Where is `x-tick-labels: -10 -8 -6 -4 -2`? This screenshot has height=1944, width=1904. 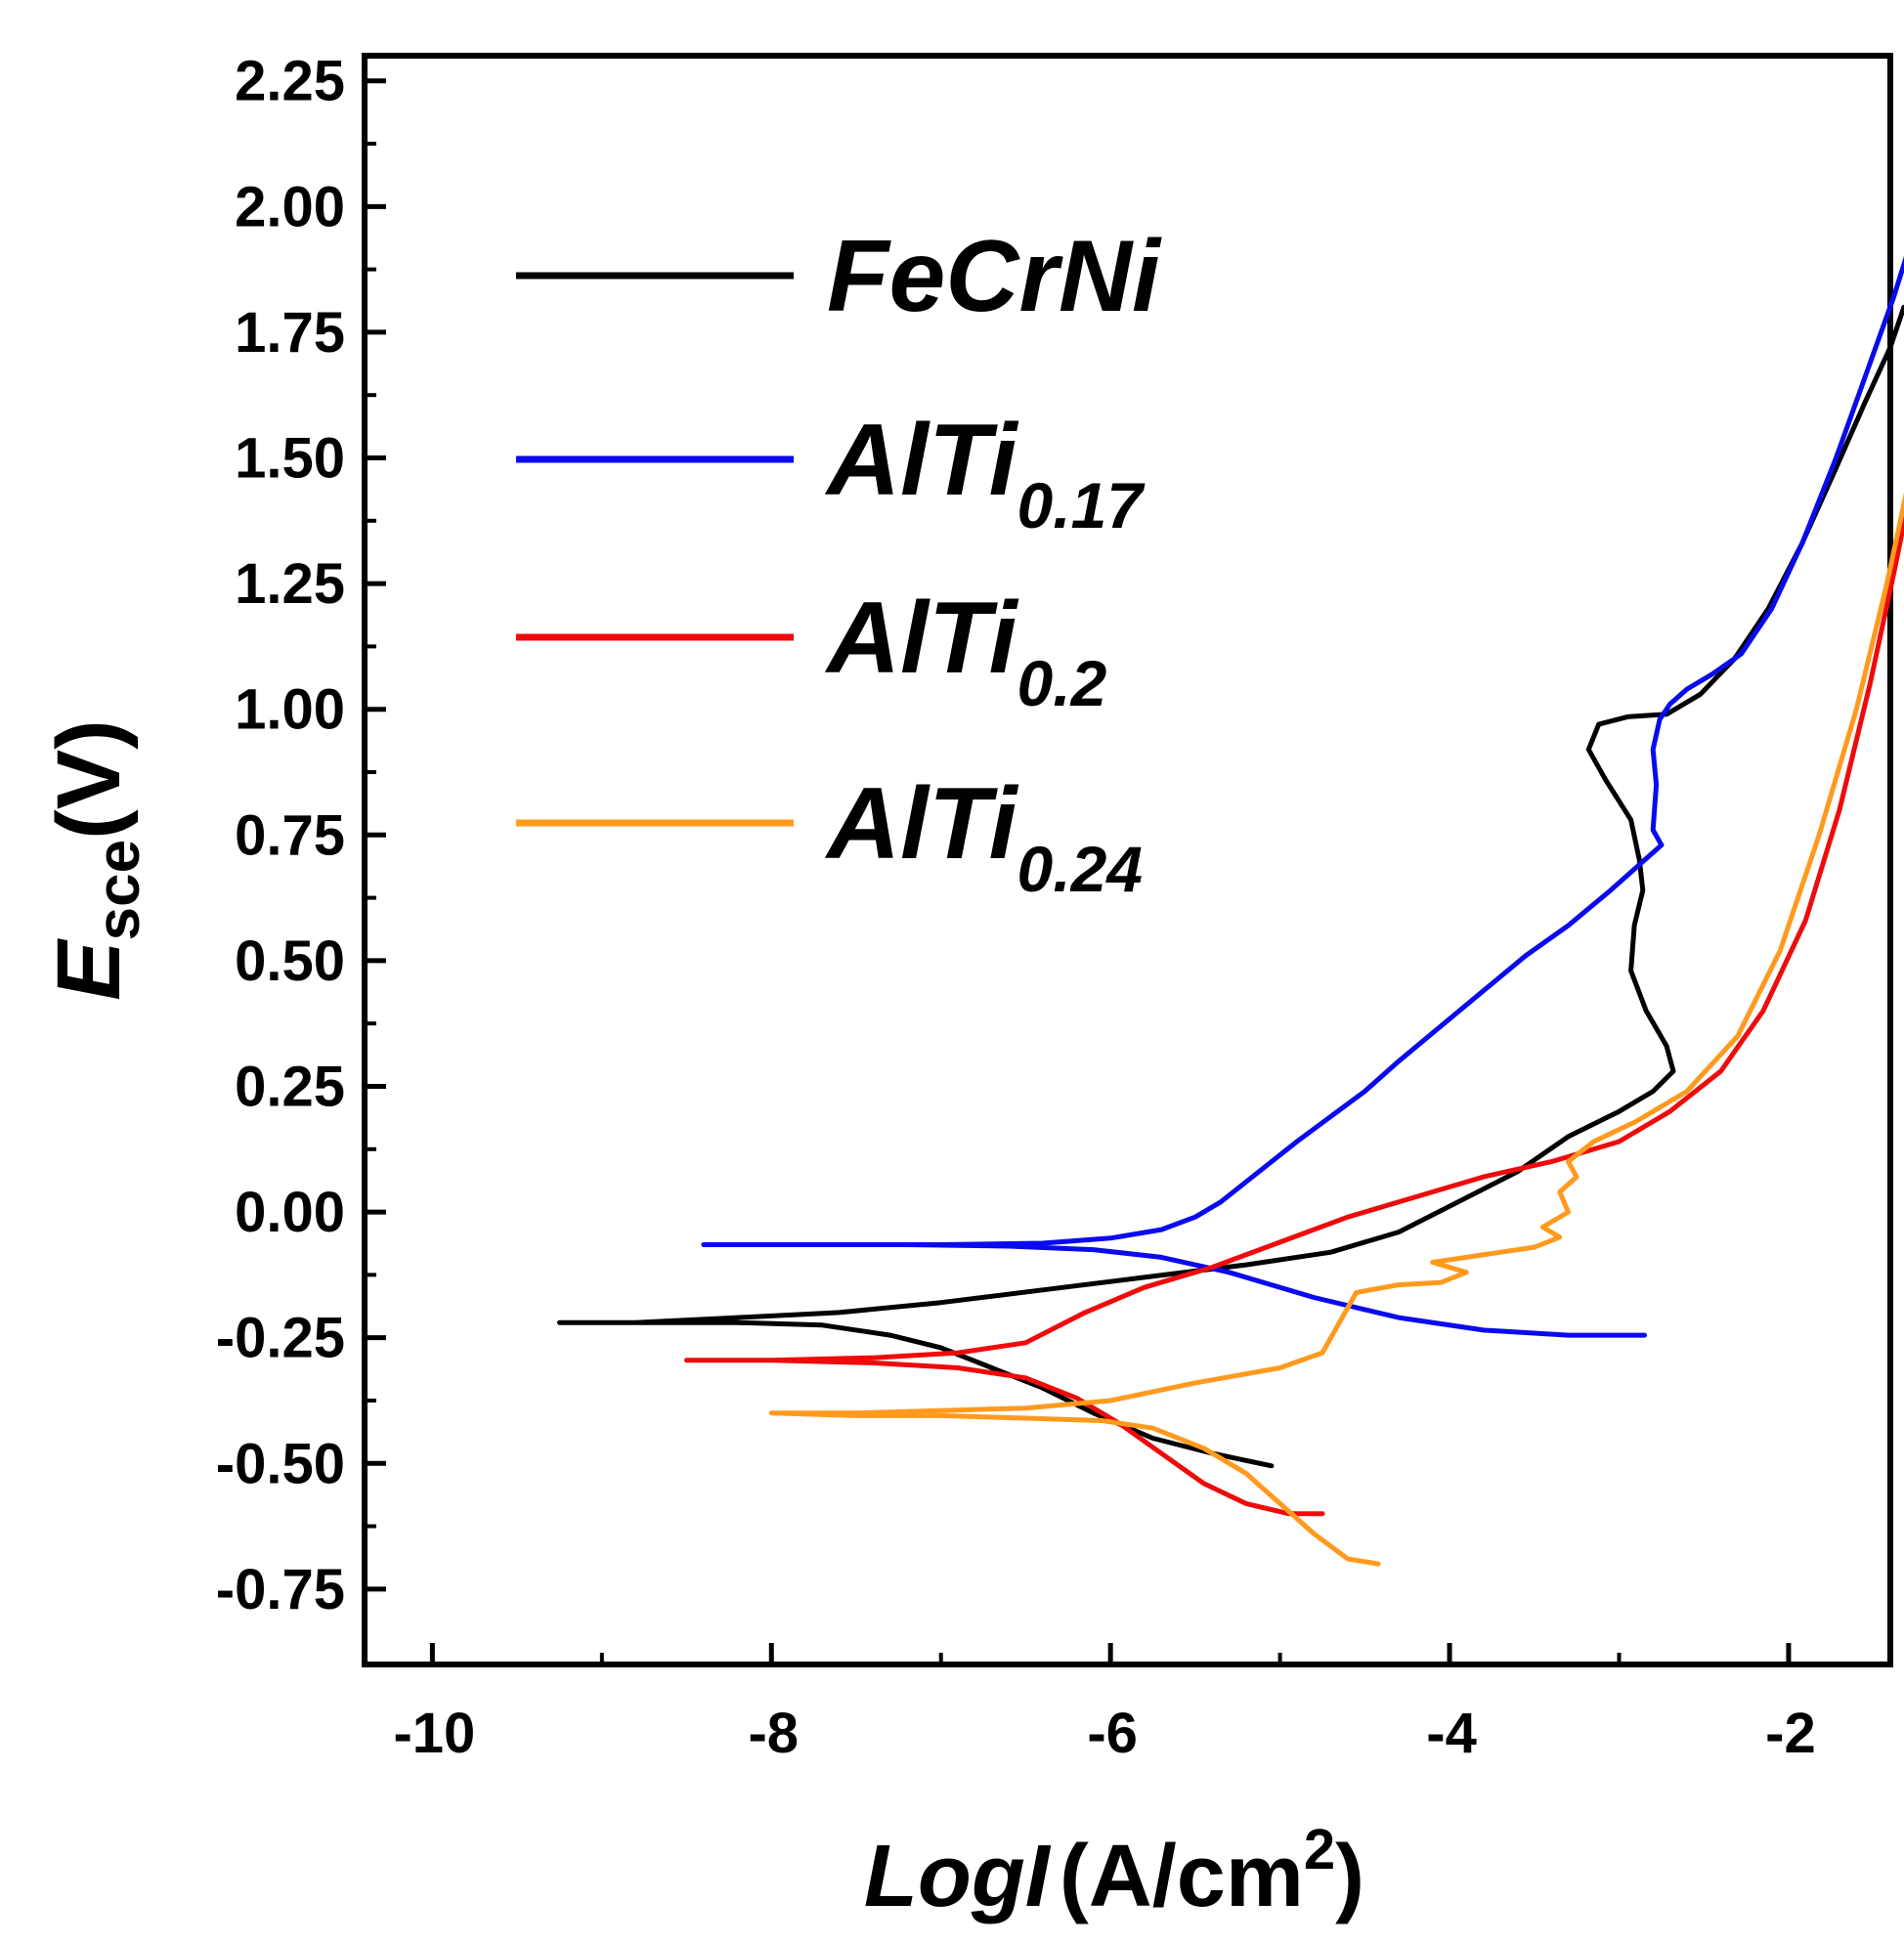
x-tick-labels: -10 -8 -6 -4 -2 is located at coordinates (1104, 1733).